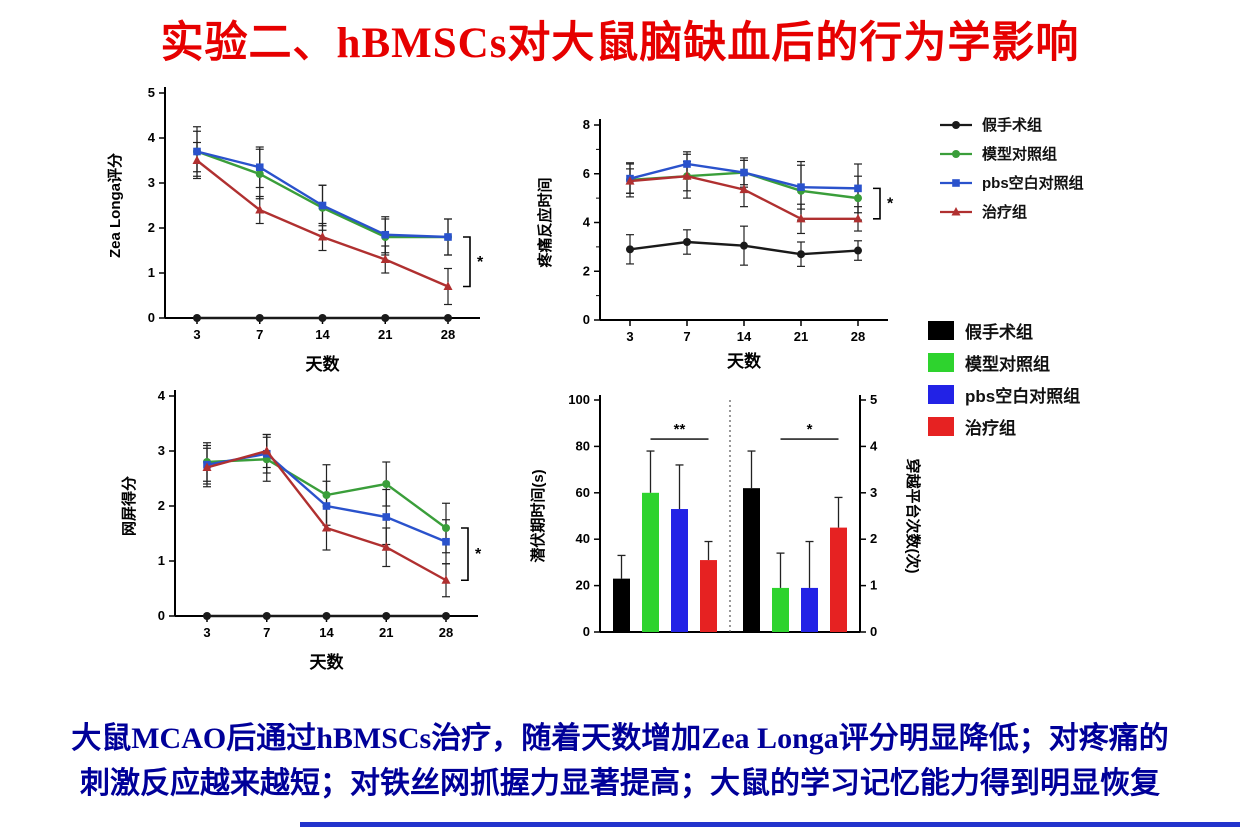  I want to click on bar-legend-label-sham: 假手术组, so click(999, 332).